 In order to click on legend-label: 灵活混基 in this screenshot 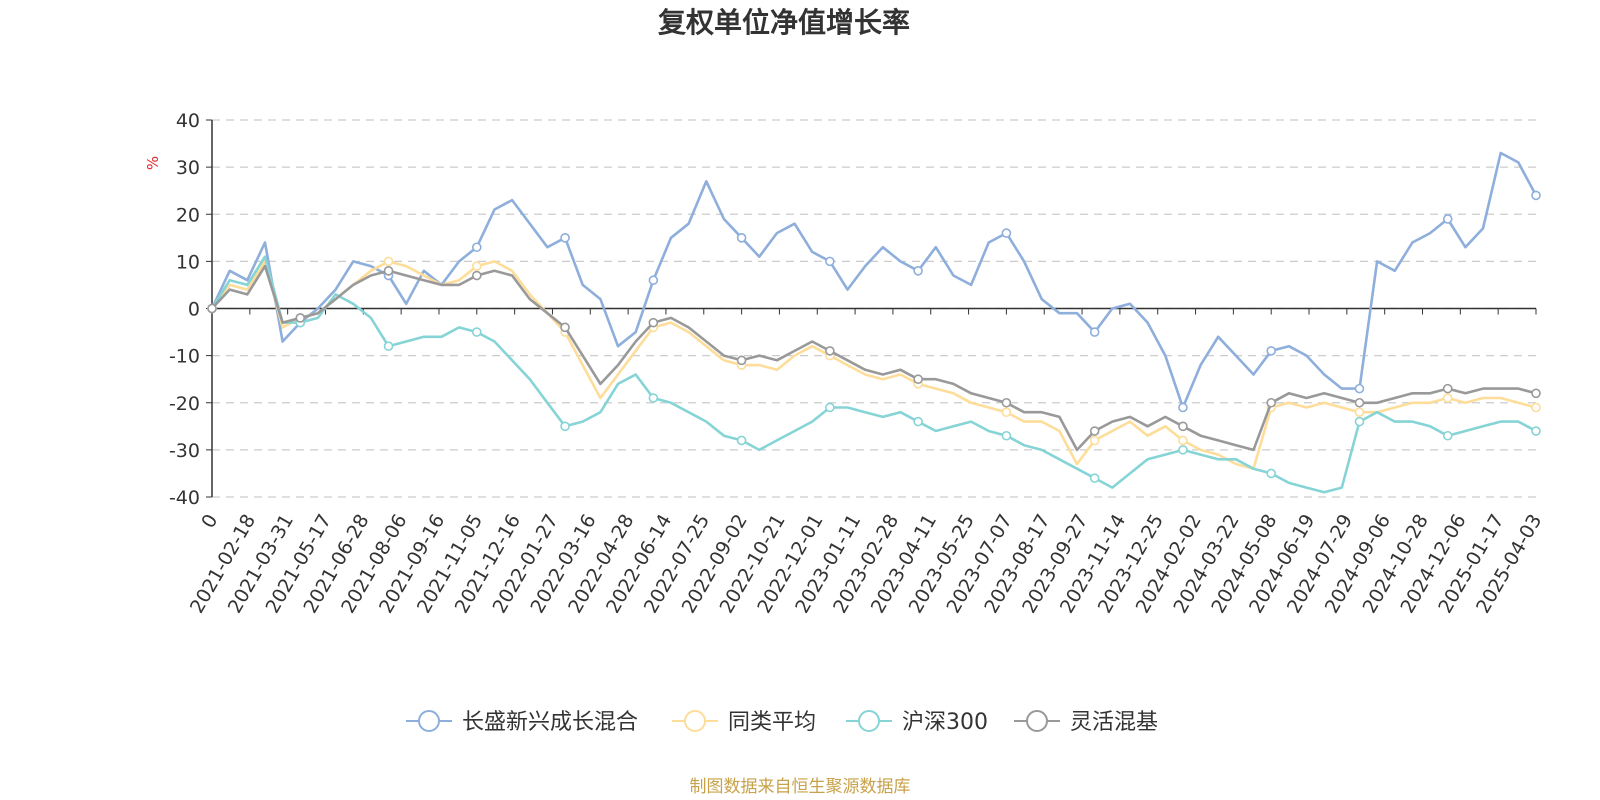, I will do `click(1114, 722)`.